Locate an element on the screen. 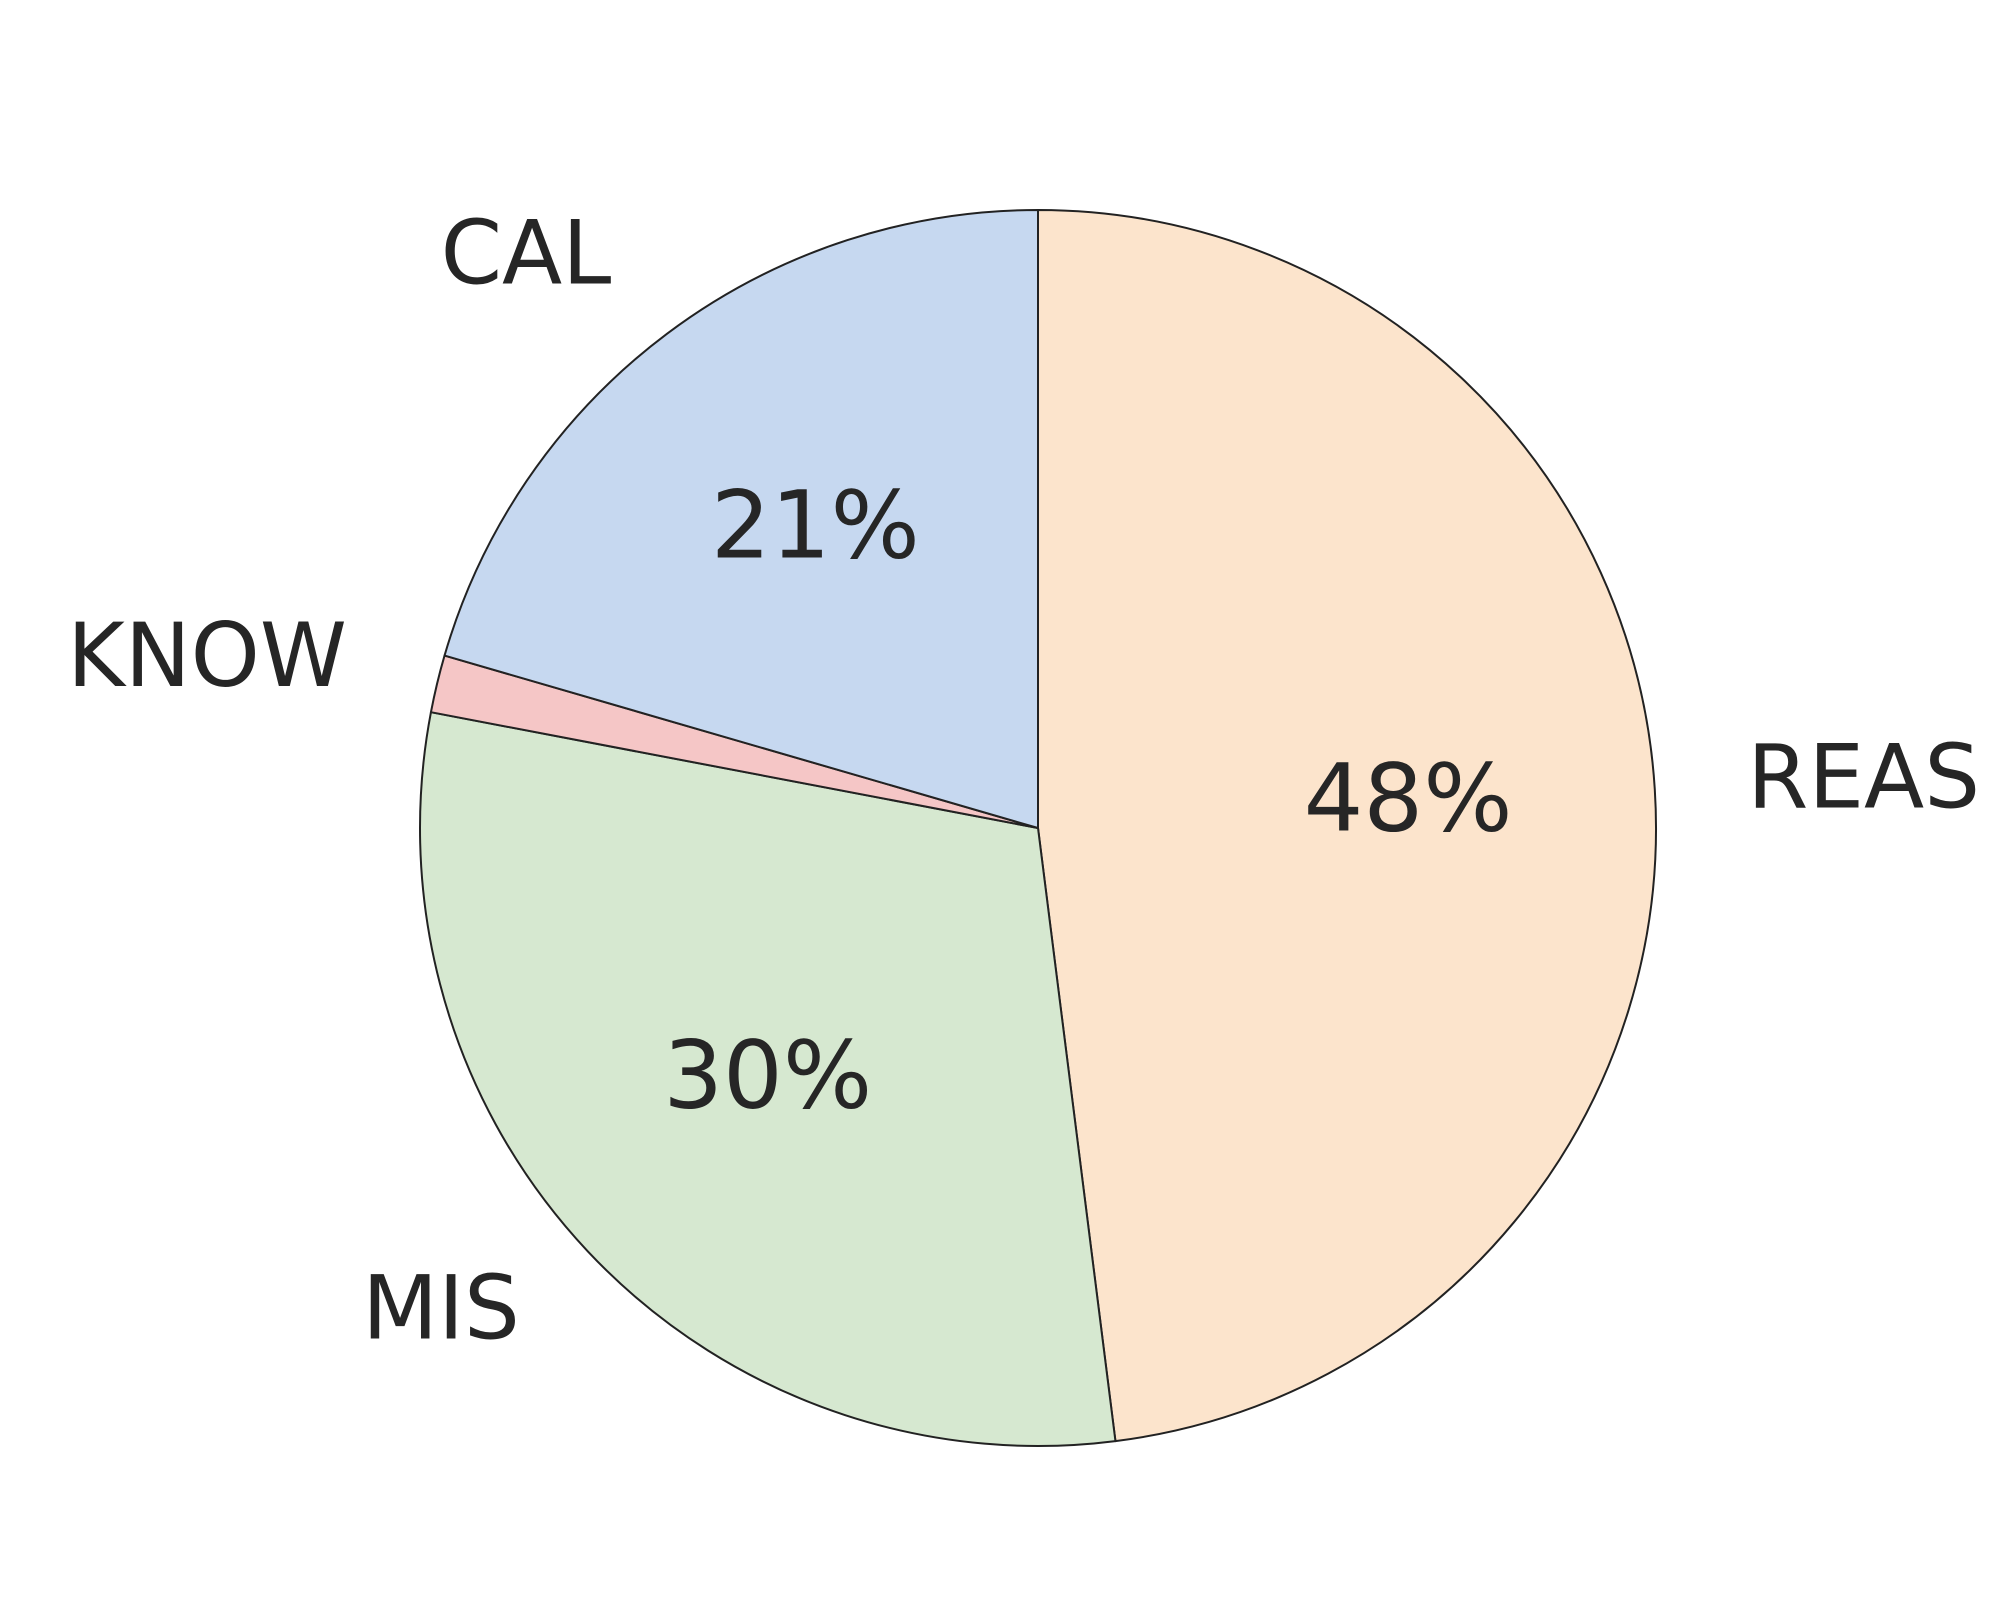  pie-slice-cal is located at coordinates (741, 519).